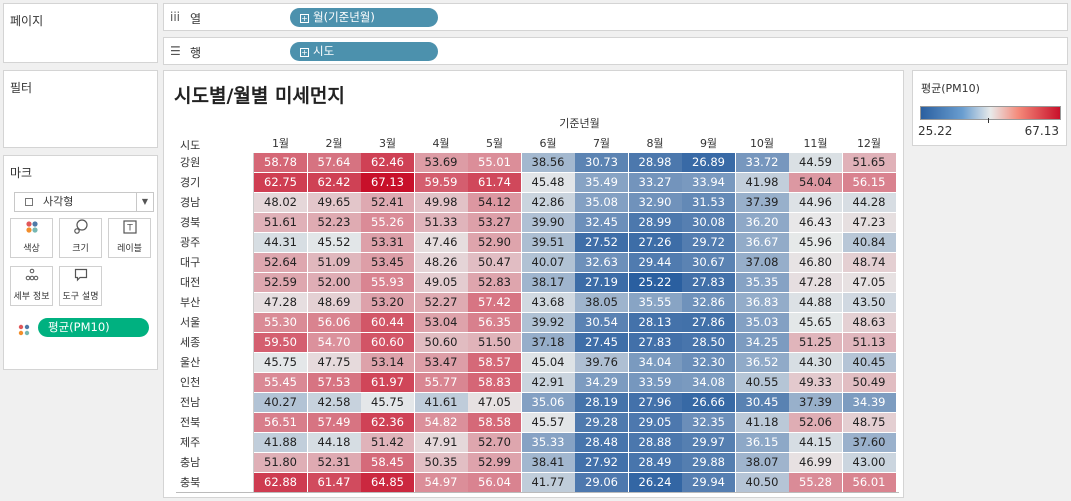 This screenshot has width=1071, height=501. What do you see at coordinates (364, 17) in the screenshot?
I see `month-dimension-pill: + 월(기준년월)` at bounding box center [364, 17].